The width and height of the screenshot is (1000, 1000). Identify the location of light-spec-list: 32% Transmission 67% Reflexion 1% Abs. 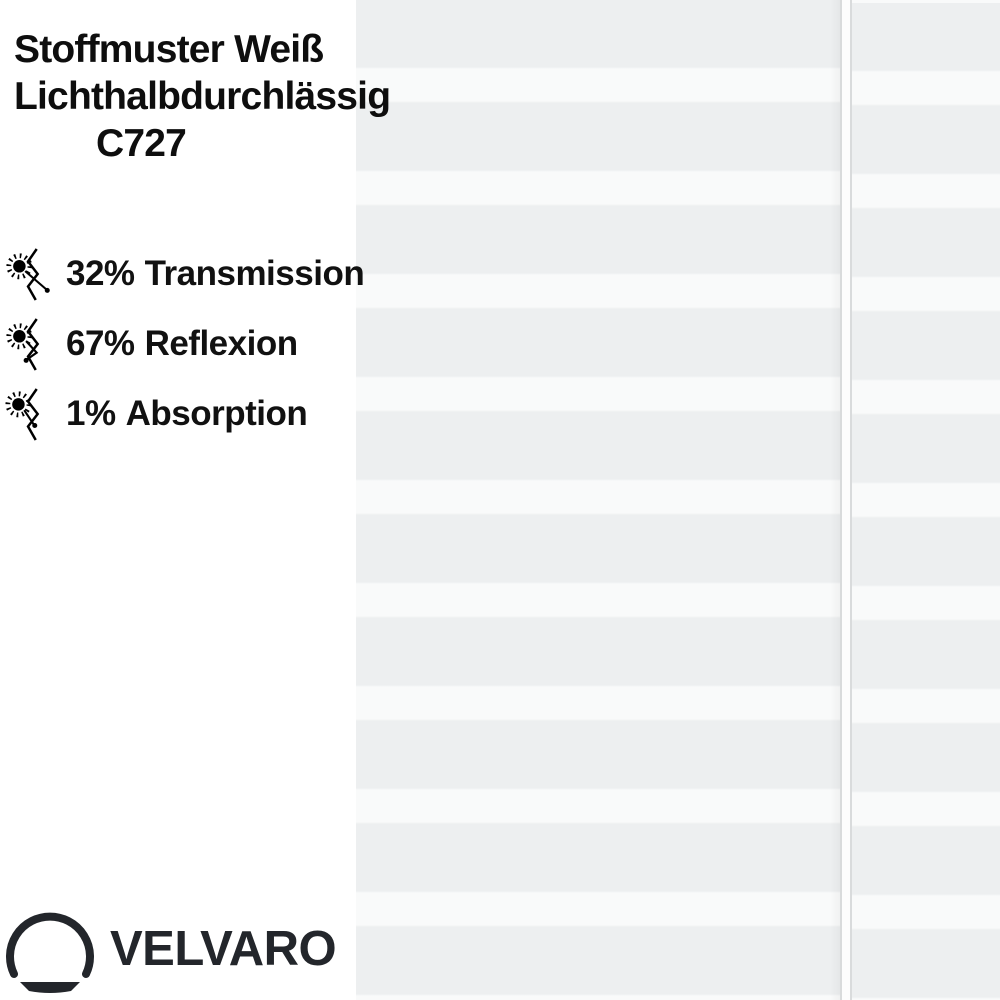
(184, 351).